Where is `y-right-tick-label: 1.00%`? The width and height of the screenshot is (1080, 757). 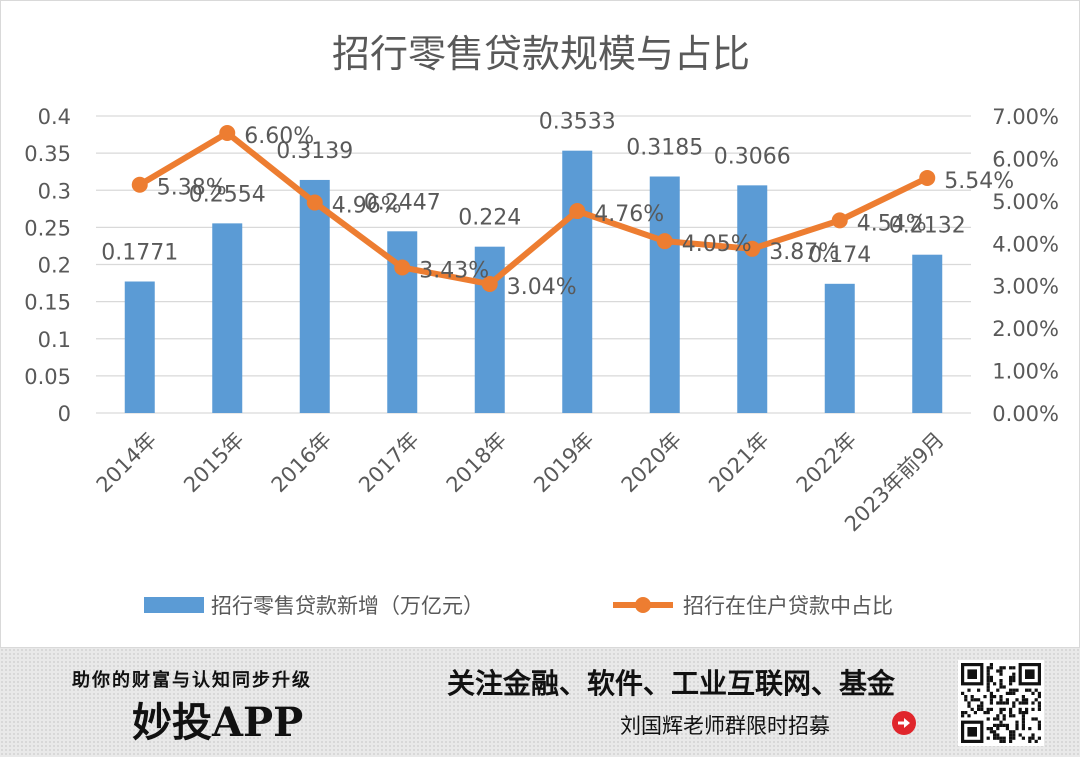
y-right-tick-label: 1.00% is located at coordinates (1025, 372).